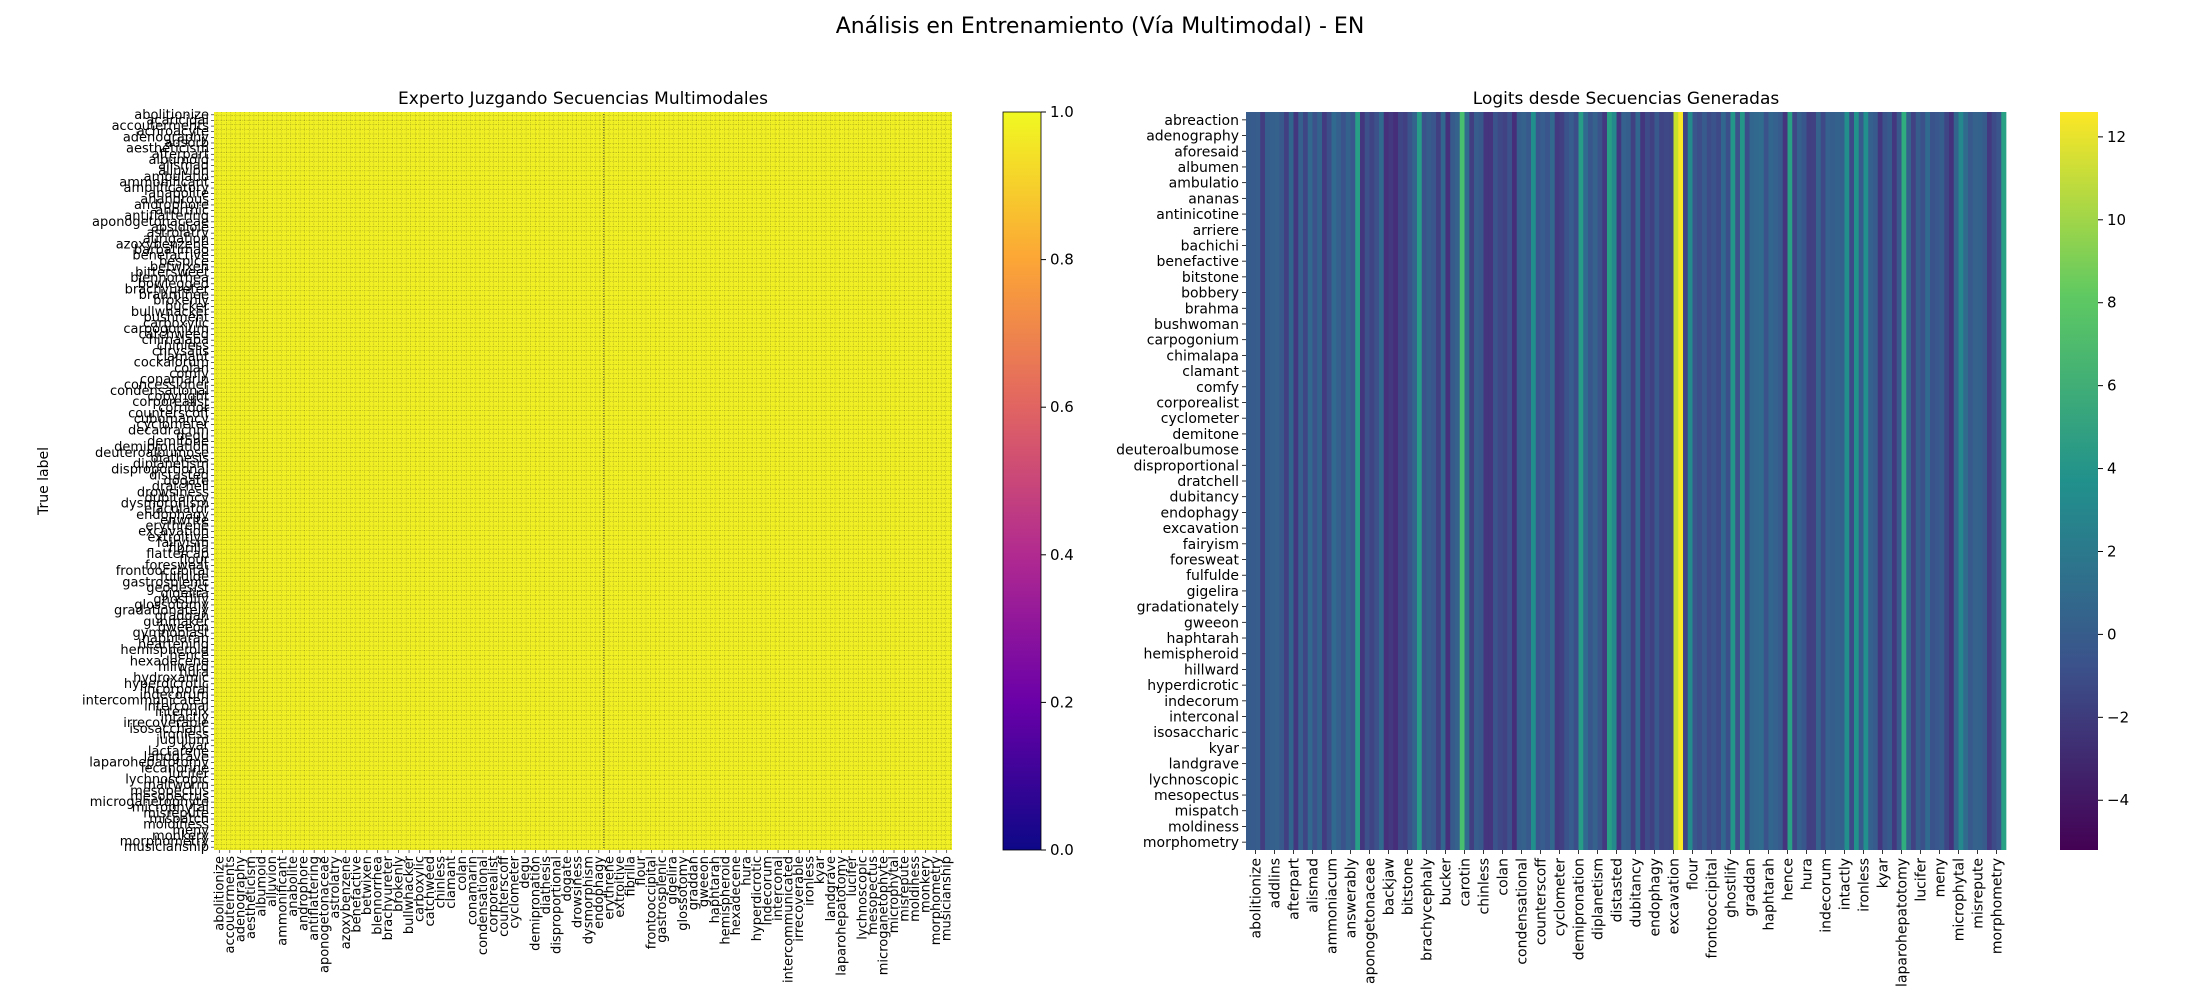 The image size is (2200, 1000). Describe the element at coordinates (170, 402) in the screenshot. I see `left-ytick-label: corporealist` at that location.